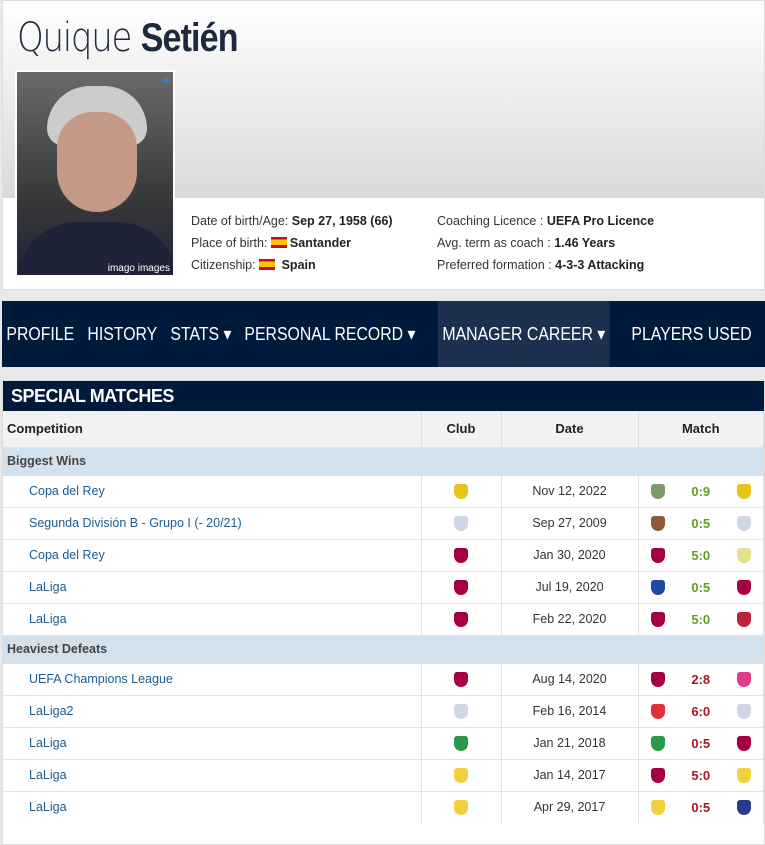 The width and height of the screenshot is (765, 845). Describe the element at coordinates (570, 678) in the screenshot. I see `date-cell: Aug 14, 2020` at that location.